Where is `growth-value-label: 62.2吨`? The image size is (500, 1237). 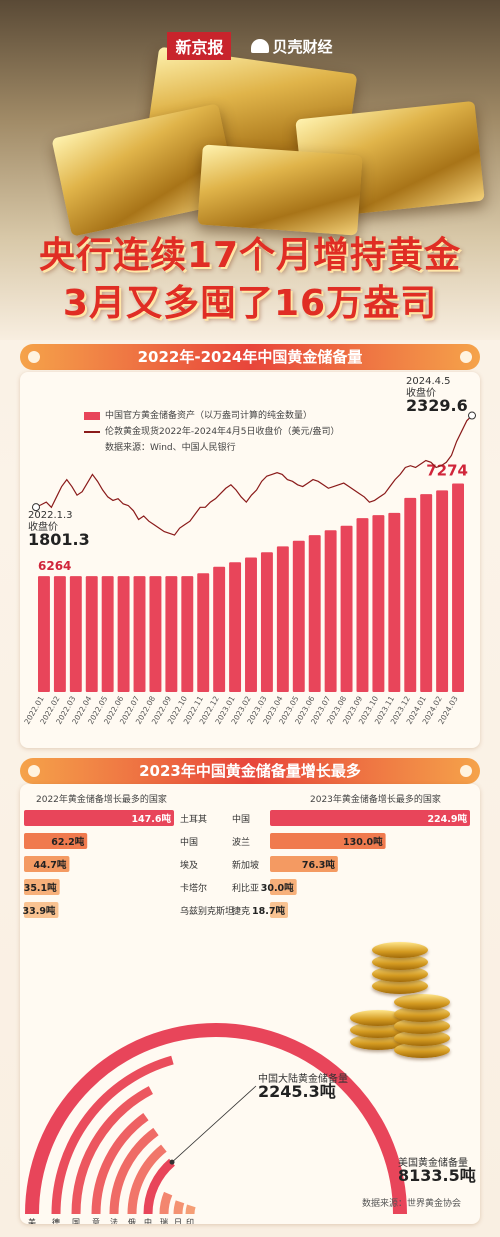
growth-value-label: 62.2吨 is located at coordinates (67, 842).